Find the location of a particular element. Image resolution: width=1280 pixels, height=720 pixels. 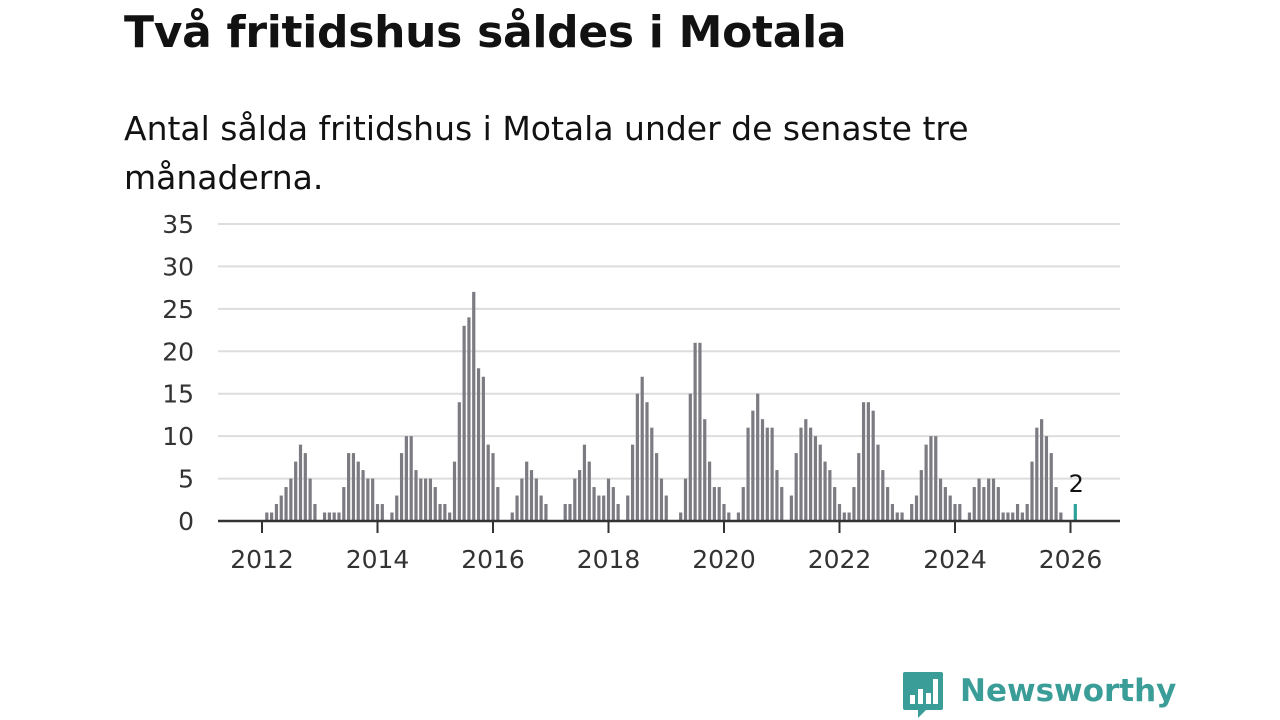

y-tick-label: 25 is located at coordinates (178, 309).